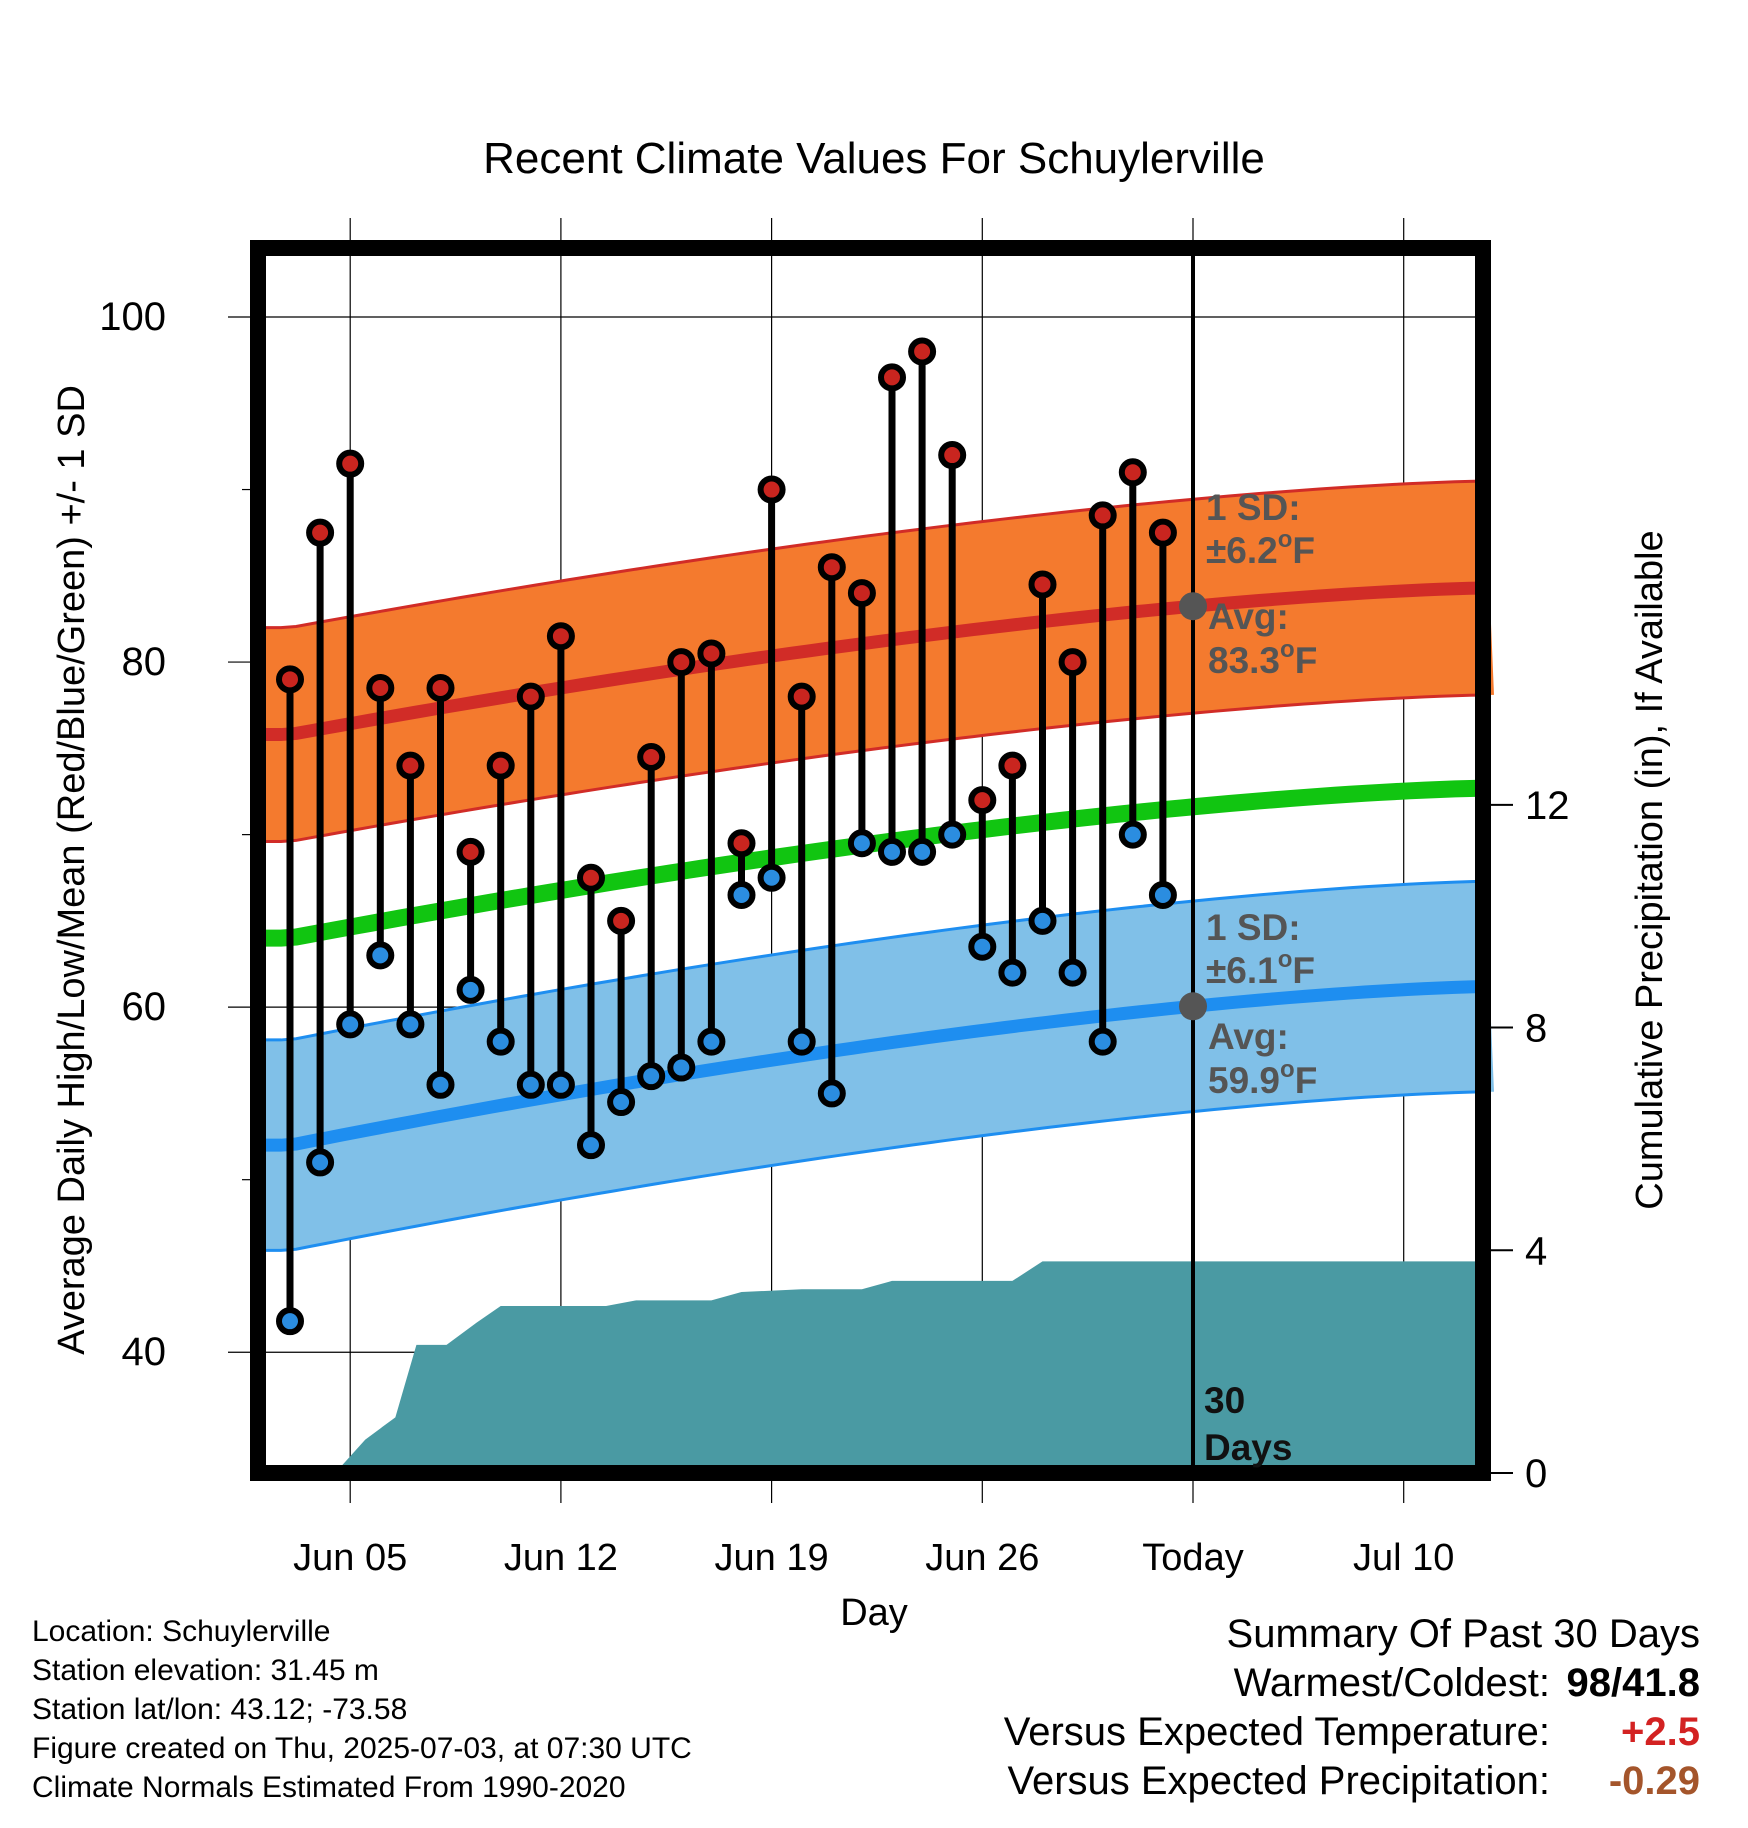 The image size is (1748, 1828). I want to click on y2-tick-label: 4, so click(1536, 1251).